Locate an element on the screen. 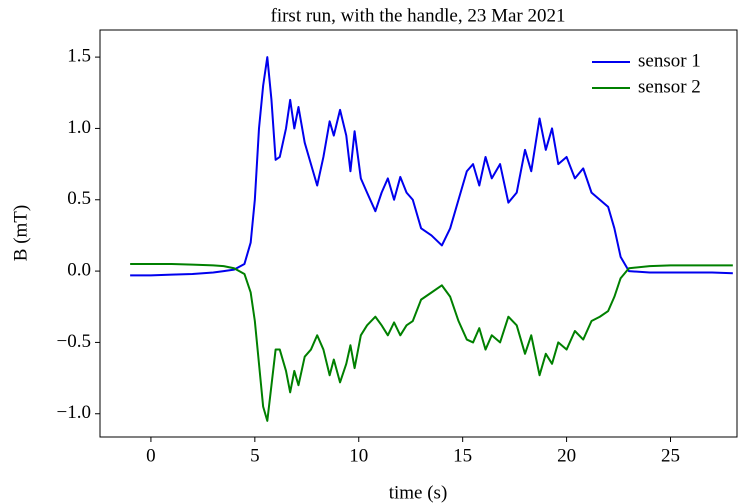 The width and height of the screenshot is (741, 504). x-tick-label: 25 is located at coordinates (670, 455).